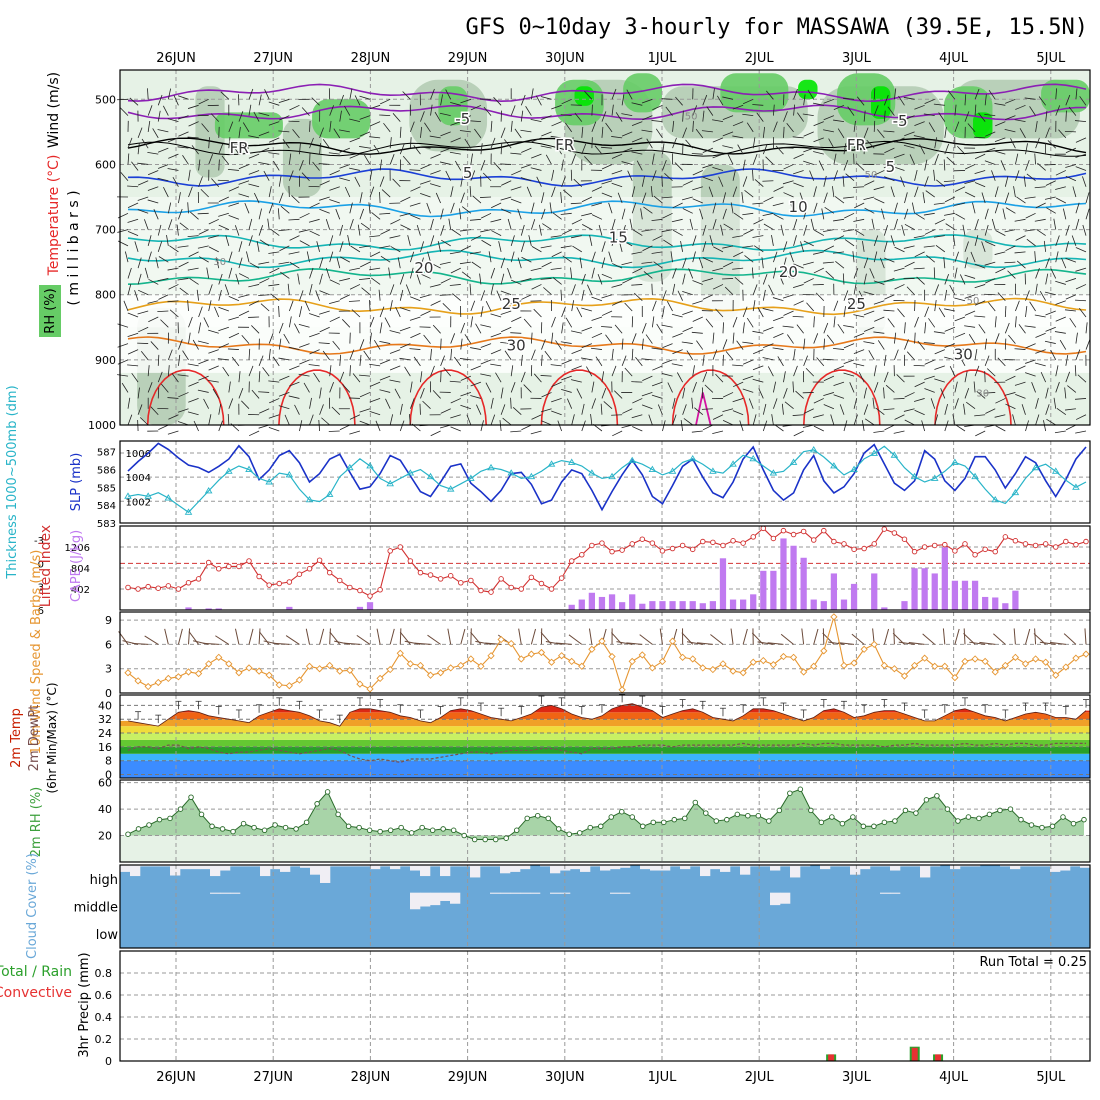 This screenshot has height=1100, width=1100. I want to click on rh2m-area, so click(606, 814).